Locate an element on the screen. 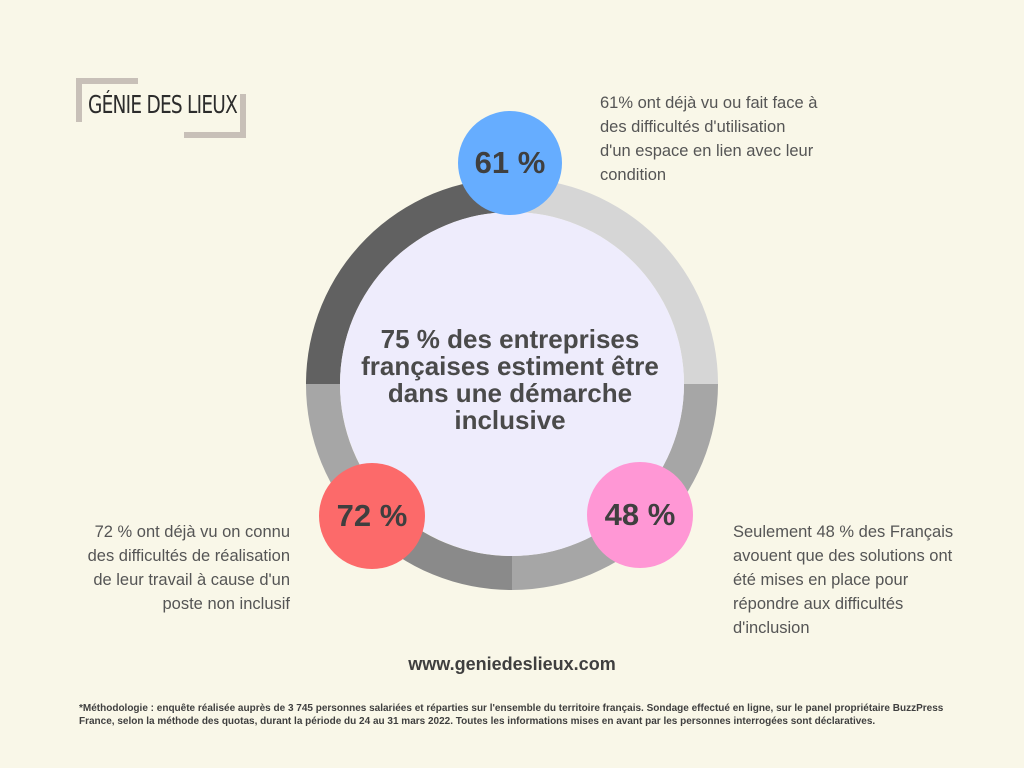  stat-bubble-72: 72 % is located at coordinates (372, 516).